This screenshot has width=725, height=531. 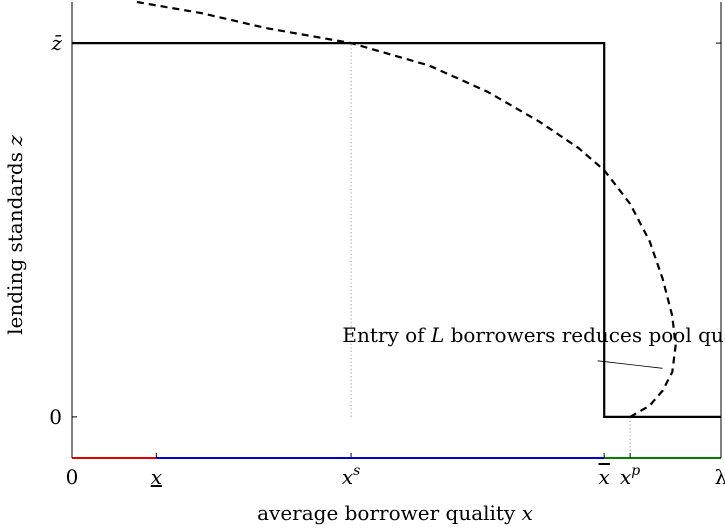 I want to click on x-axis-label: average borrower quality x, so click(x=395, y=513).